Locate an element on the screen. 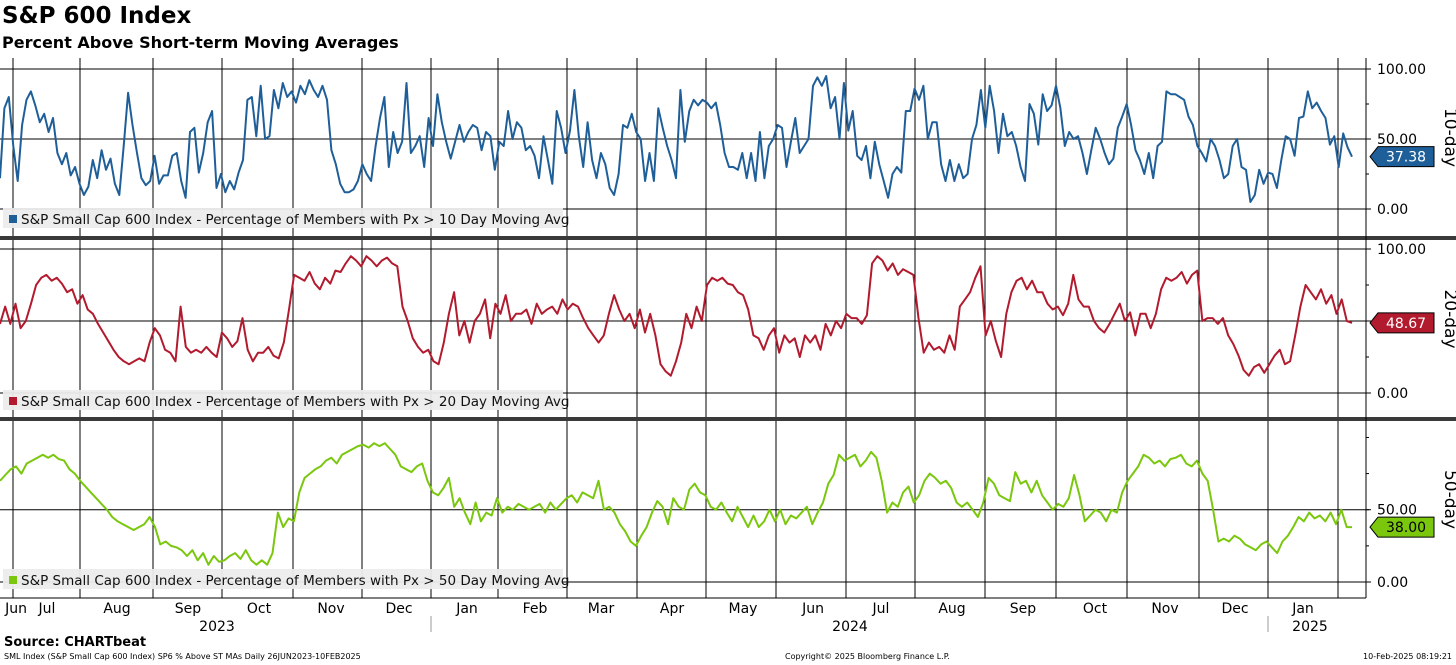  panel-label: 10-day is located at coordinates (1448, 137).